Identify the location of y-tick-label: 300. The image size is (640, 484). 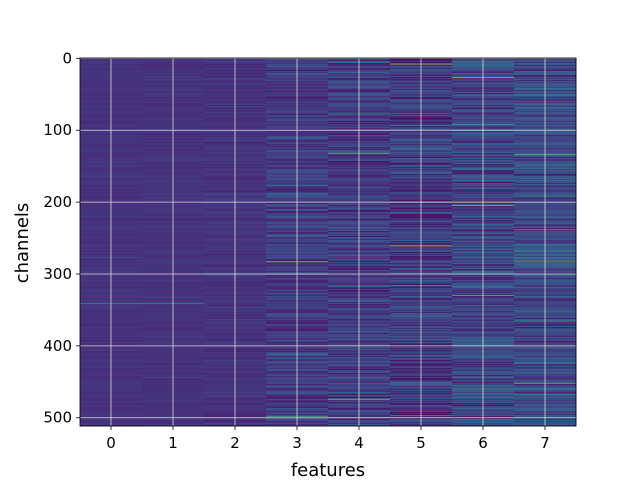
(57, 274).